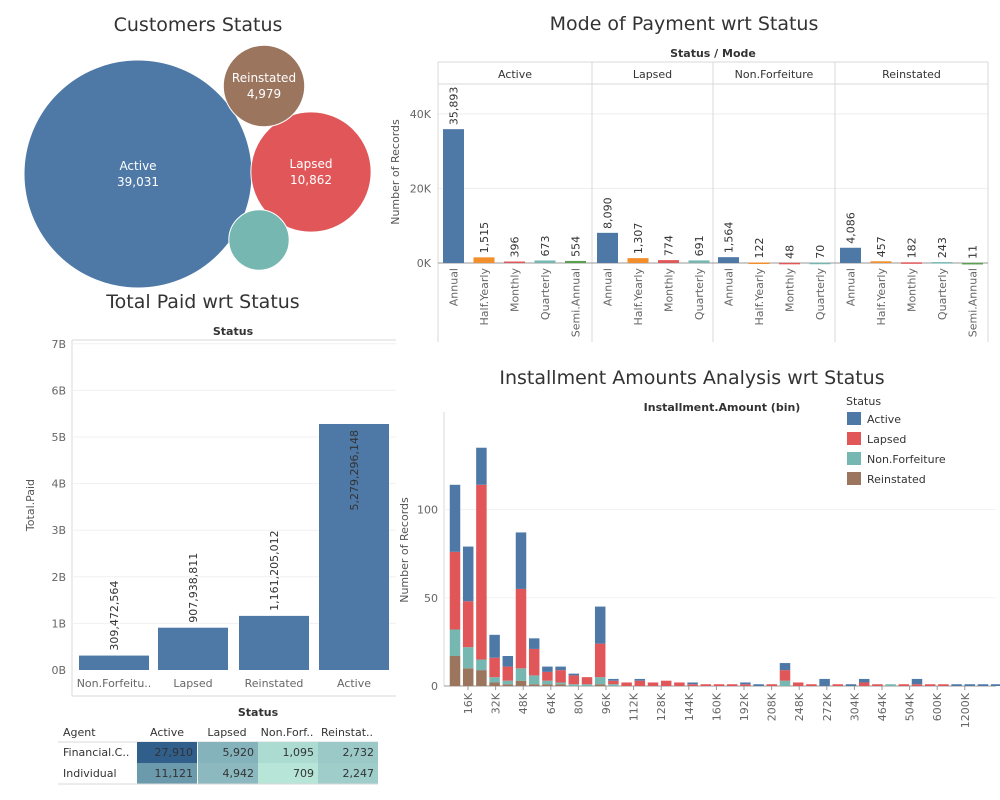  What do you see at coordinates (193, 588) in the screenshot?
I see `total-paid-value-label: 907,938,811` at bounding box center [193, 588].